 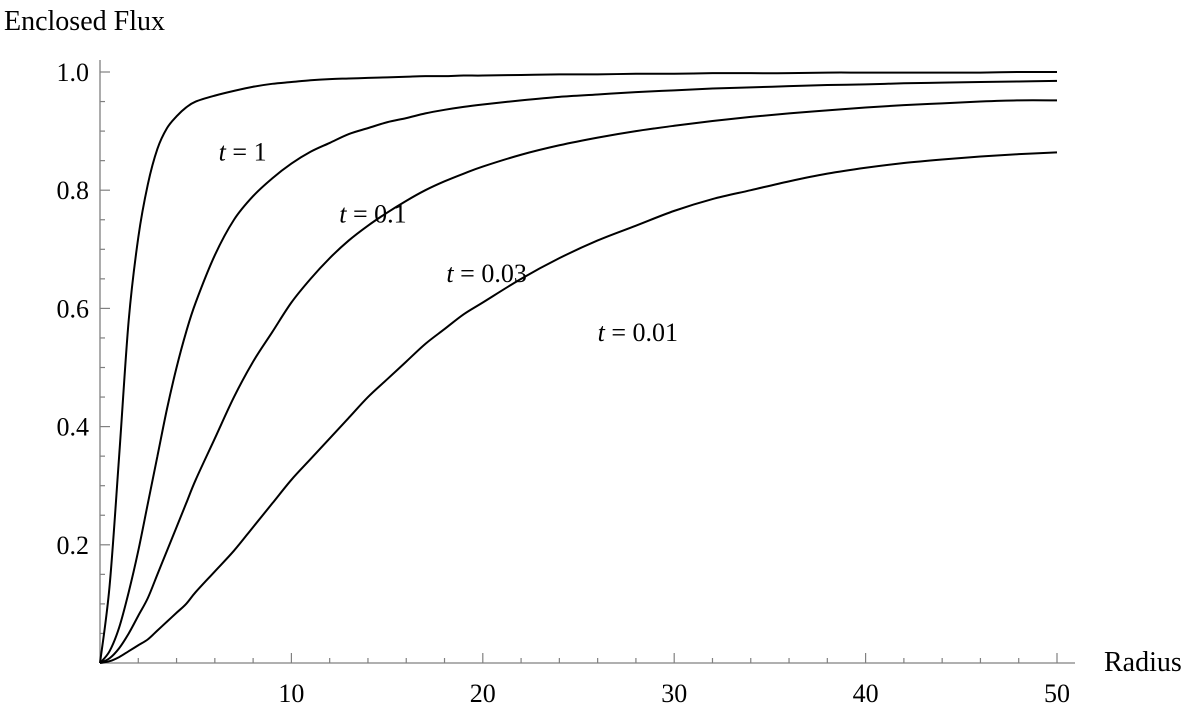 I want to click on y-tick-label: 0.6, so click(x=73, y=308).